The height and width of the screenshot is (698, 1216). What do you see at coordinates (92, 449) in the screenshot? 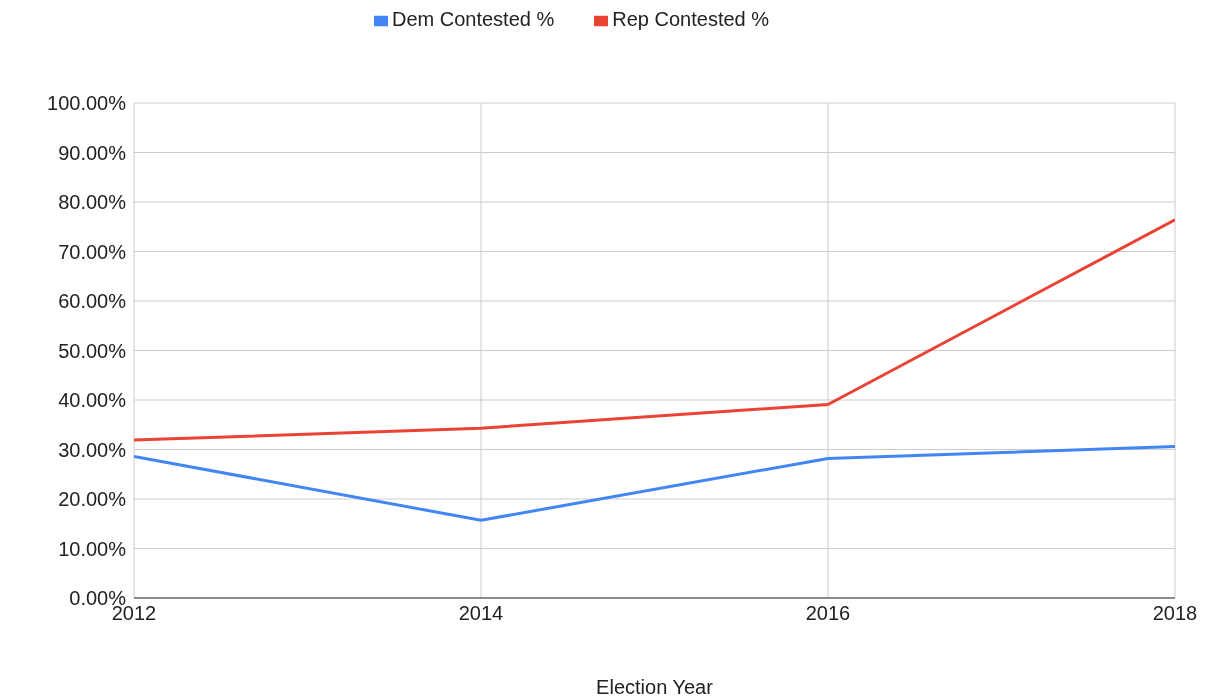
I see `y-tick-label: 30.00%` at bounding box center [92, 449].